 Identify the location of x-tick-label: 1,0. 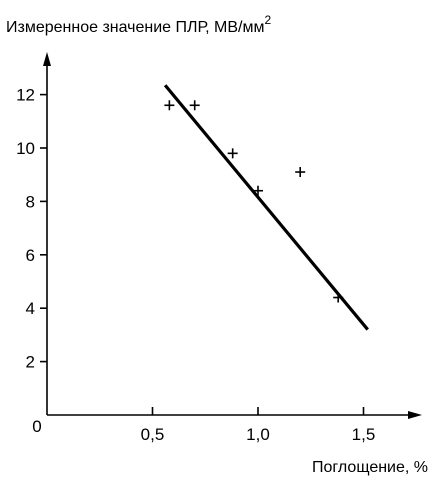
(258, 434).